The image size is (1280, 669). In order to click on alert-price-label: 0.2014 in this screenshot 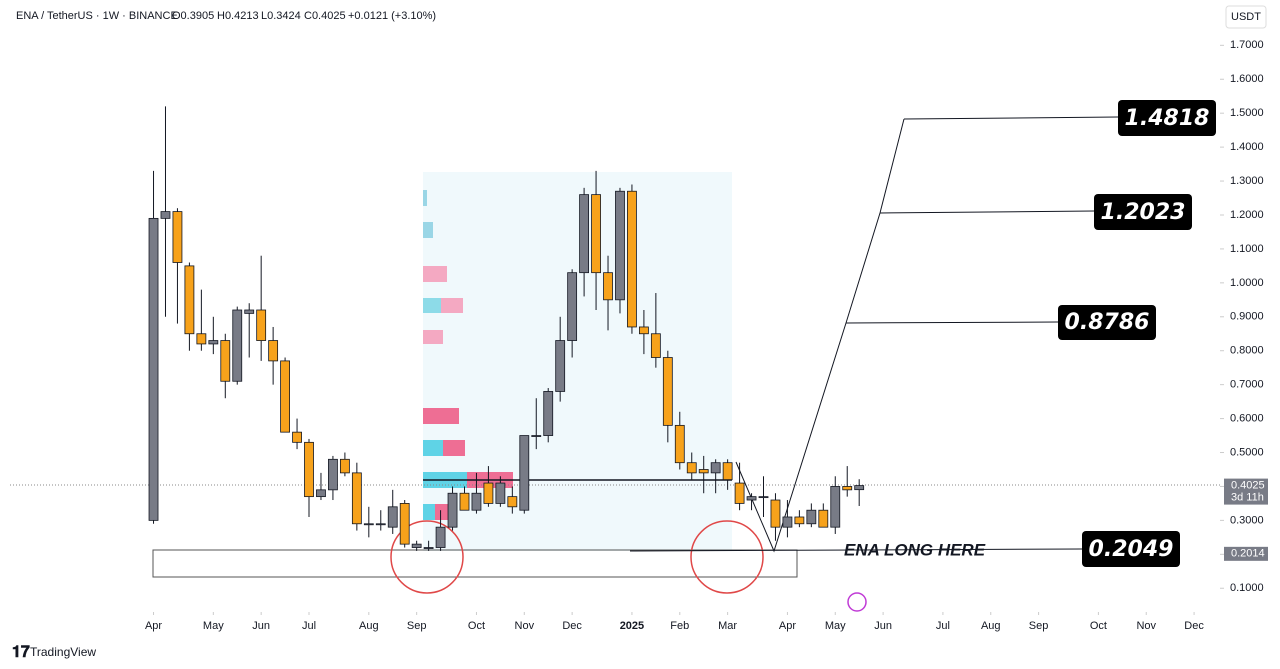, I will do `click(1248, 554)`.